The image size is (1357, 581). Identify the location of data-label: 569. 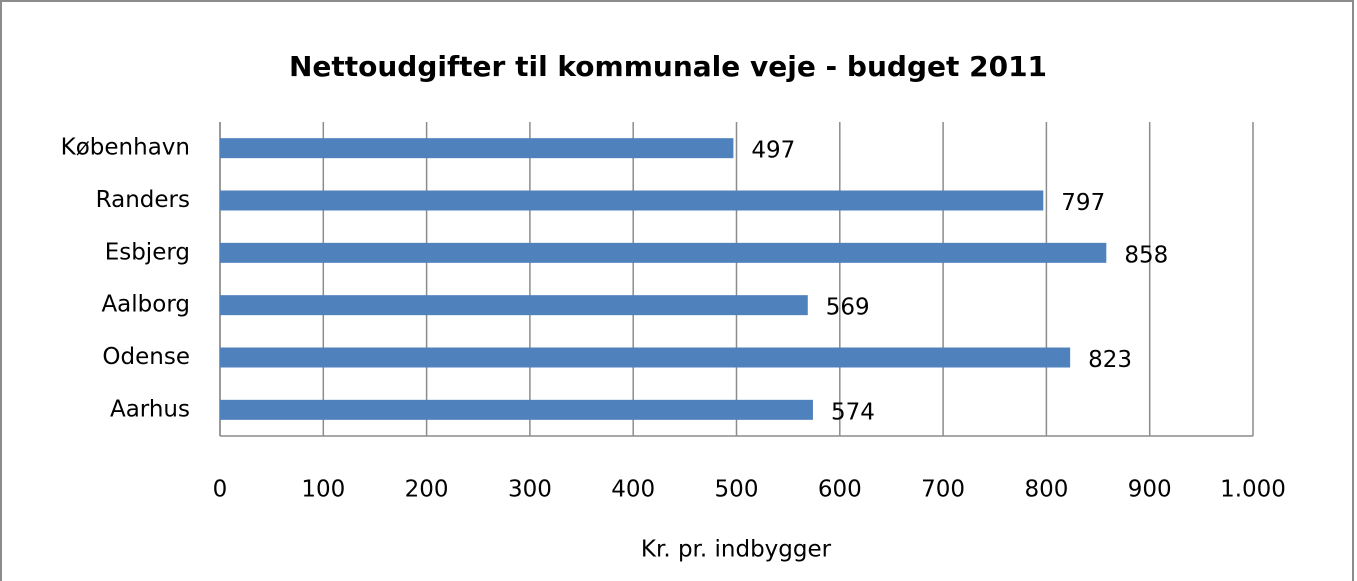
(848, 308).